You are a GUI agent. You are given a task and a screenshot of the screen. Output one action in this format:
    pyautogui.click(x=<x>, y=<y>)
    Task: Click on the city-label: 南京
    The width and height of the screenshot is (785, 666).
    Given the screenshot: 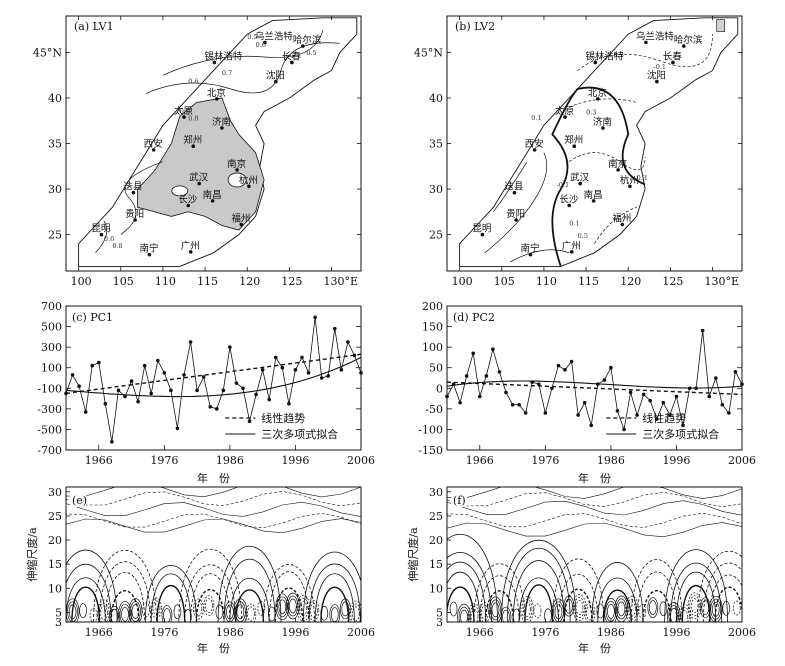 What is the action you would take?
    pyautogui.click(x=236, y=164)
    